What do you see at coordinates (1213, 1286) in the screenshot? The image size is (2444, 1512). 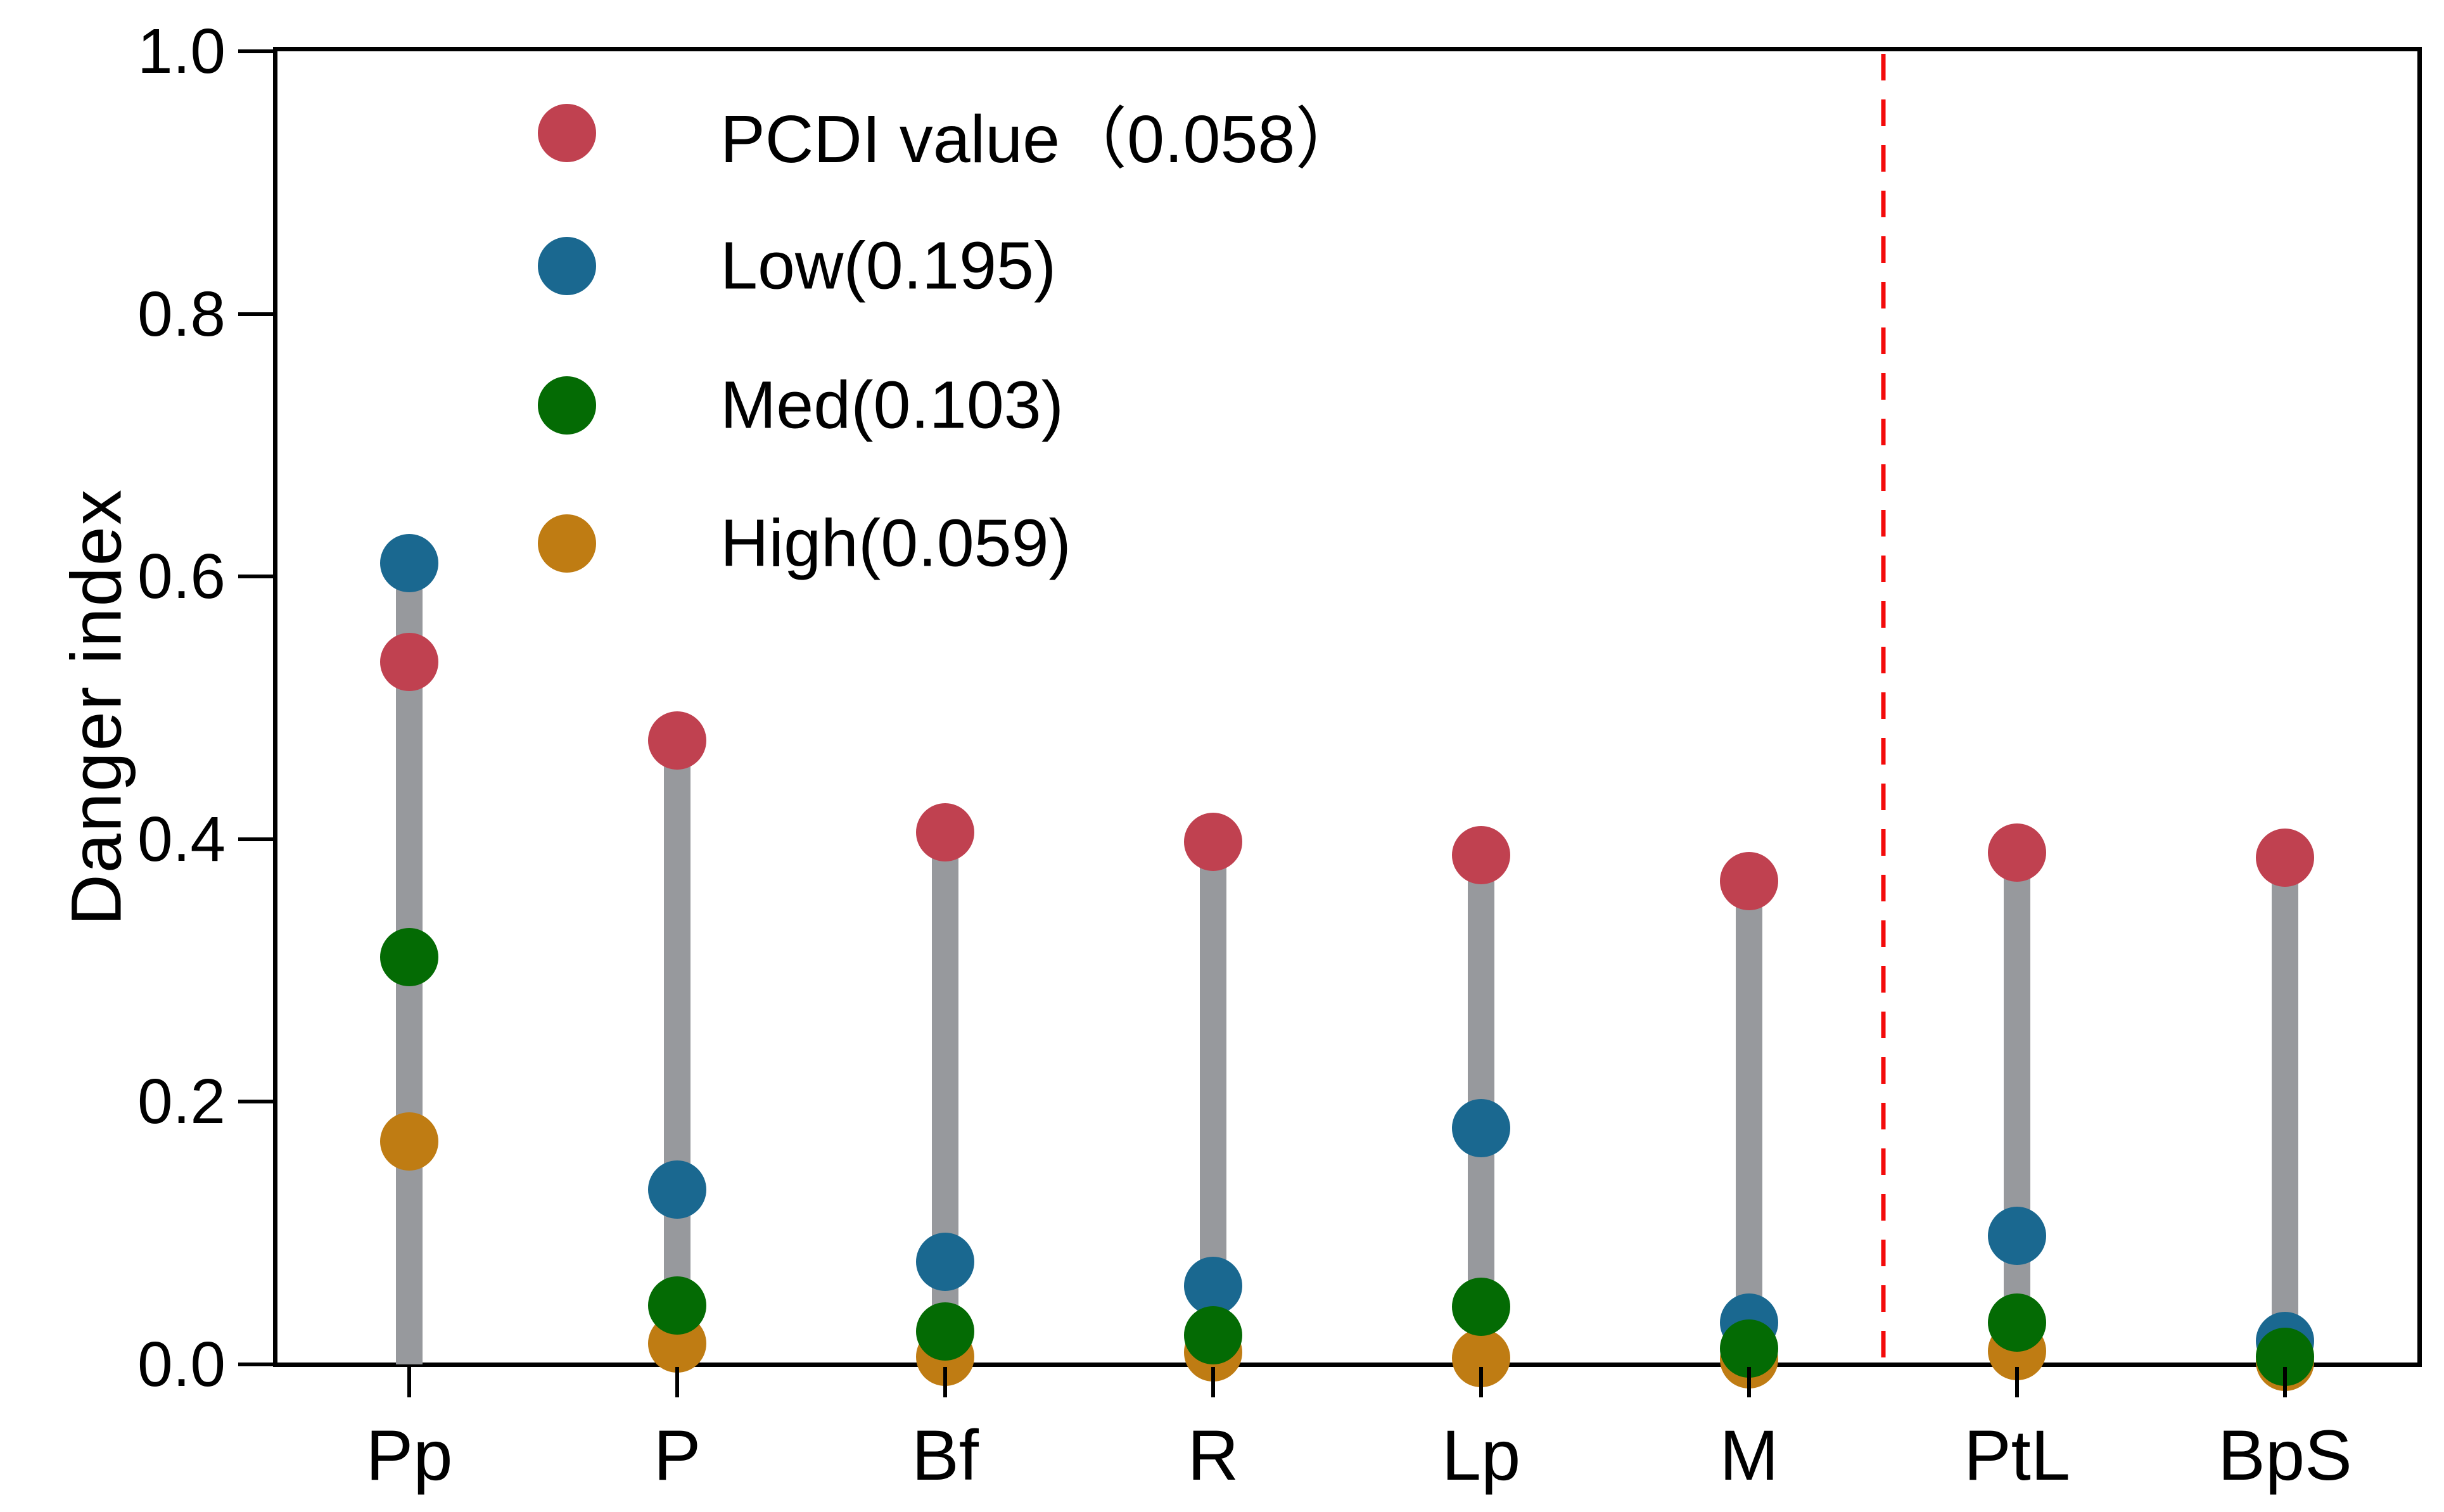 I see `low-point-R` at bounding box center [1213, 1286].